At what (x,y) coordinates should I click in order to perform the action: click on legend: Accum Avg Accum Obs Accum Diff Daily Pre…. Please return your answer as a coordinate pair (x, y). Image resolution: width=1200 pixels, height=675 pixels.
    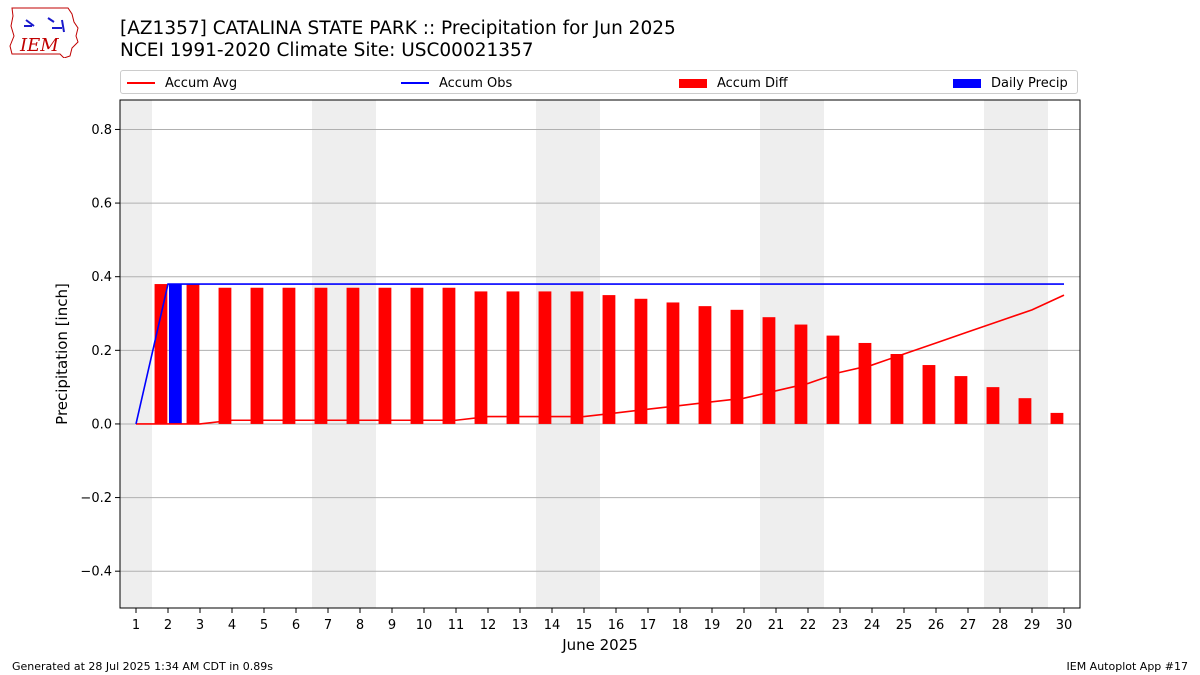
    Looking at the image, I should click on (599, 82).